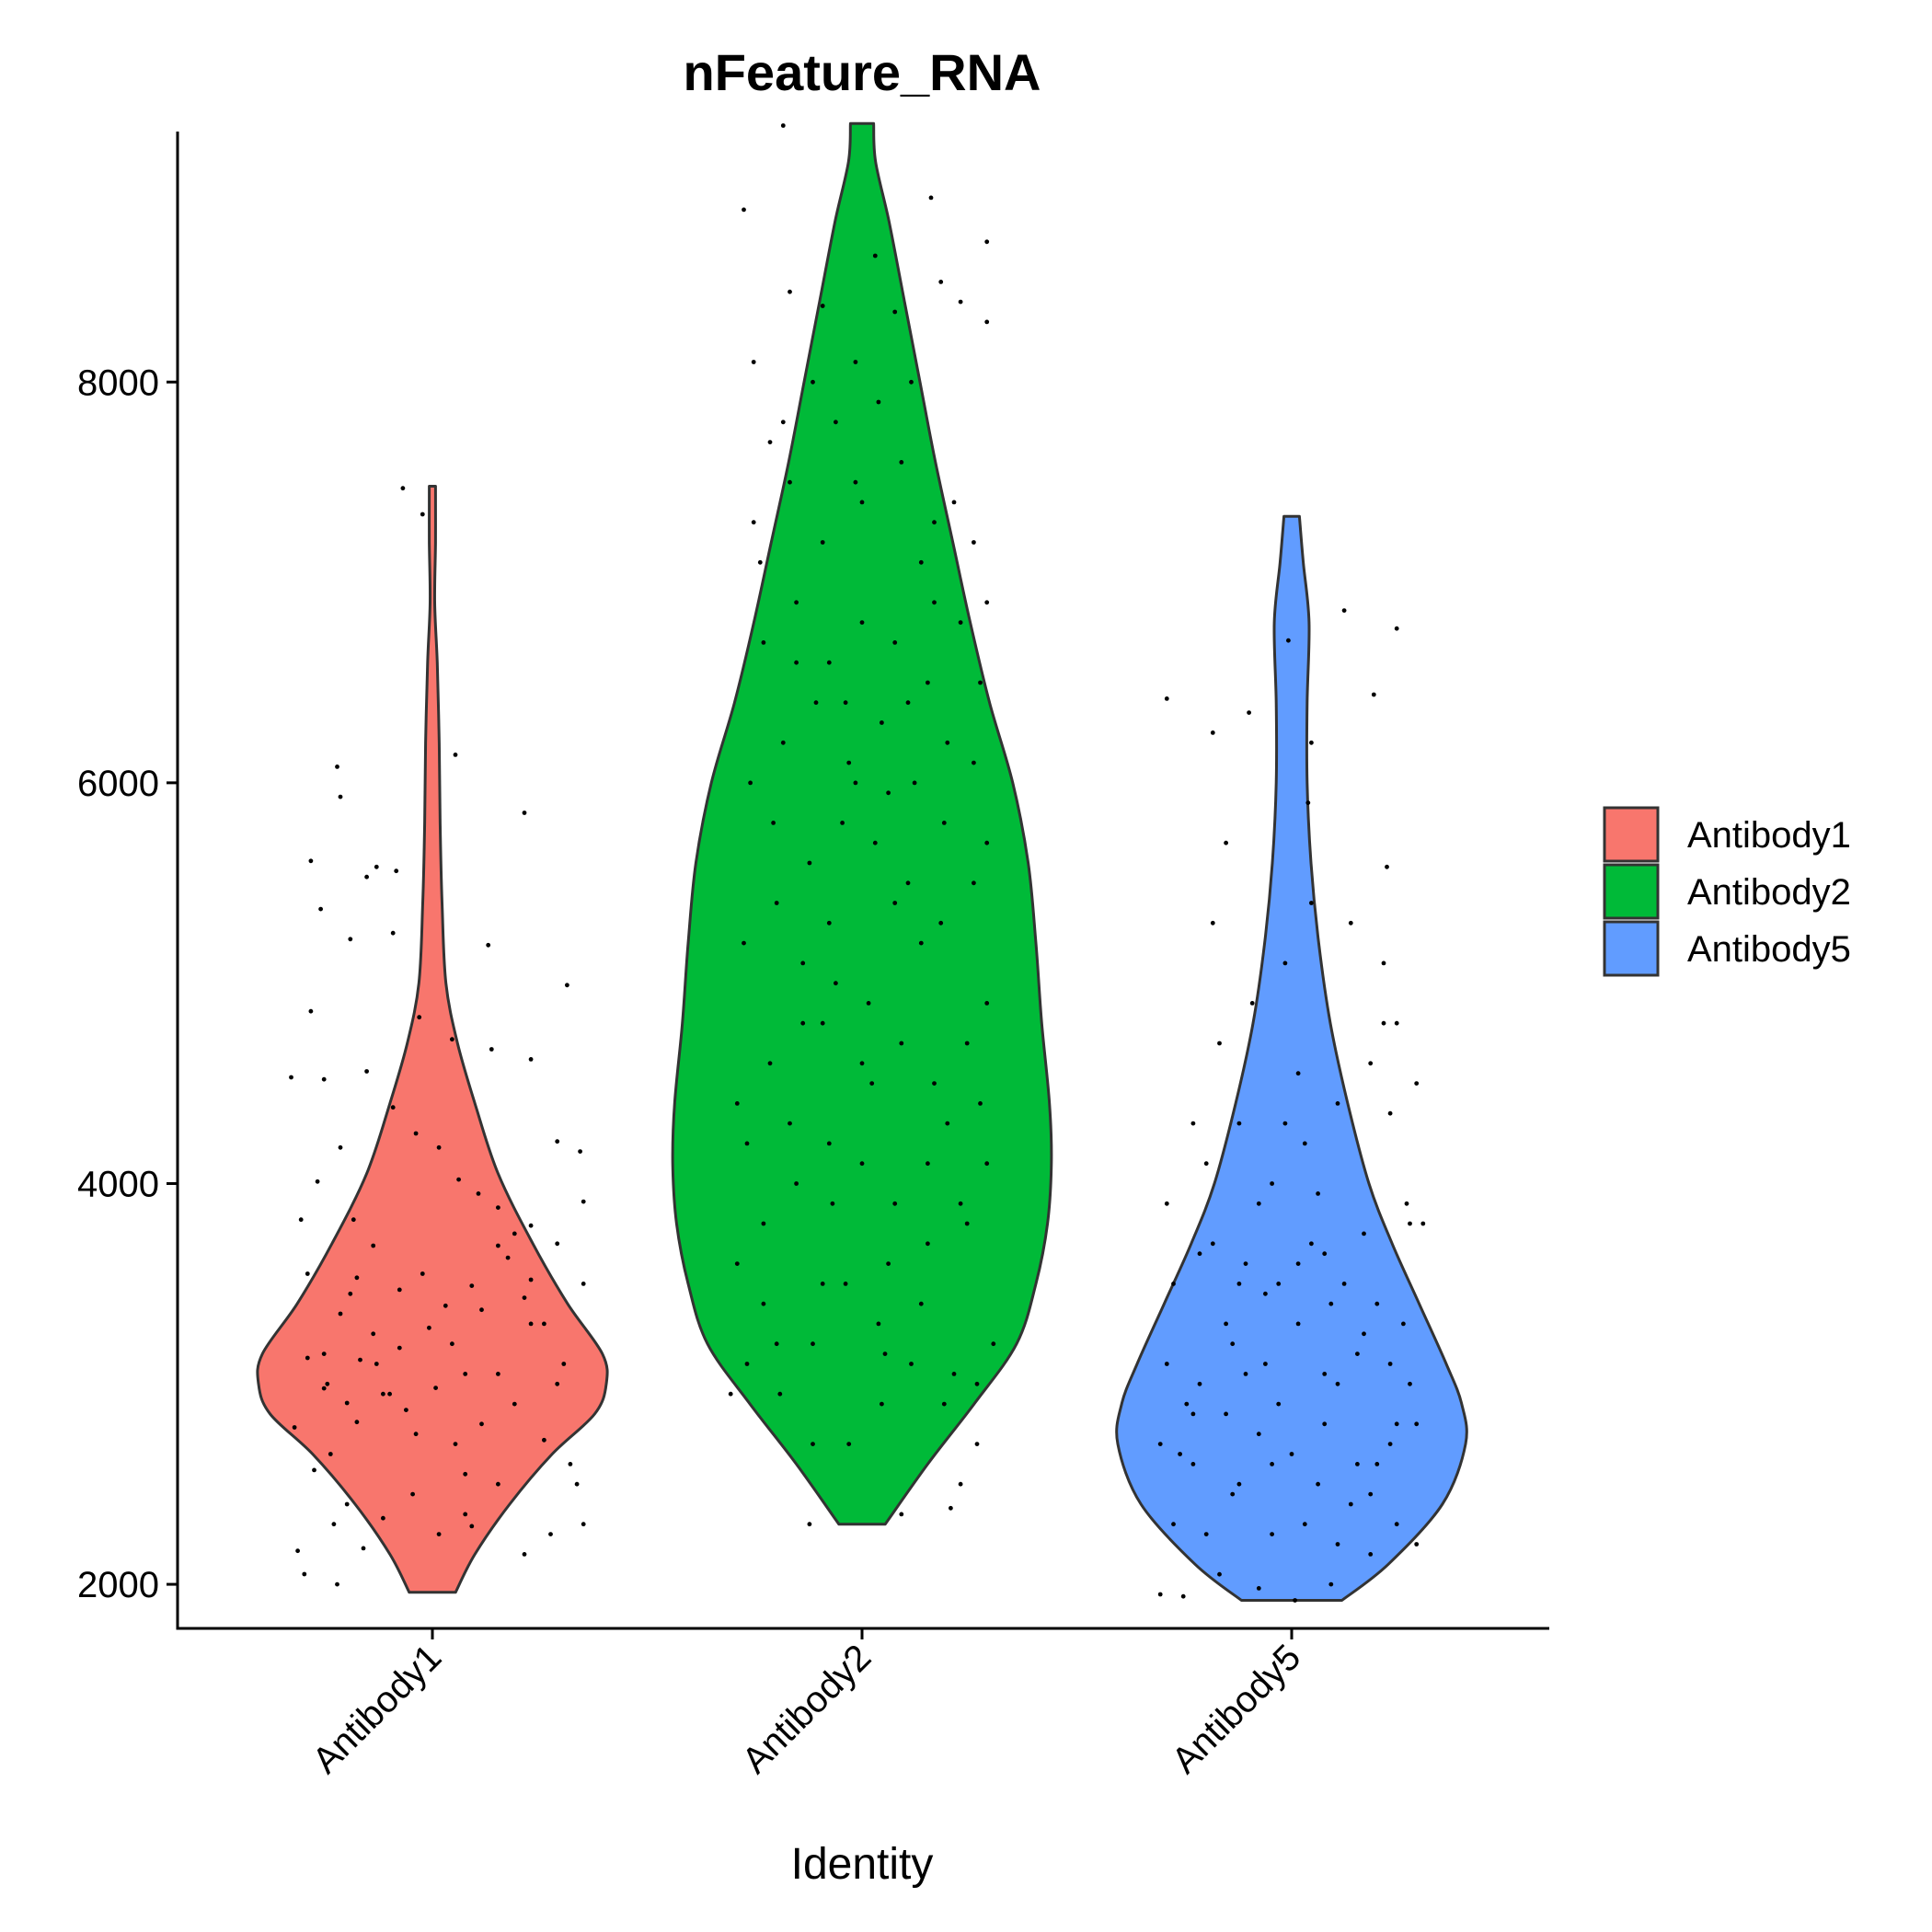 This screenshot has width=1932, height=1932. Describe the element at coordinates (118, 1184) in the screenshot. I see `y-tick-label: 4000` at that location.